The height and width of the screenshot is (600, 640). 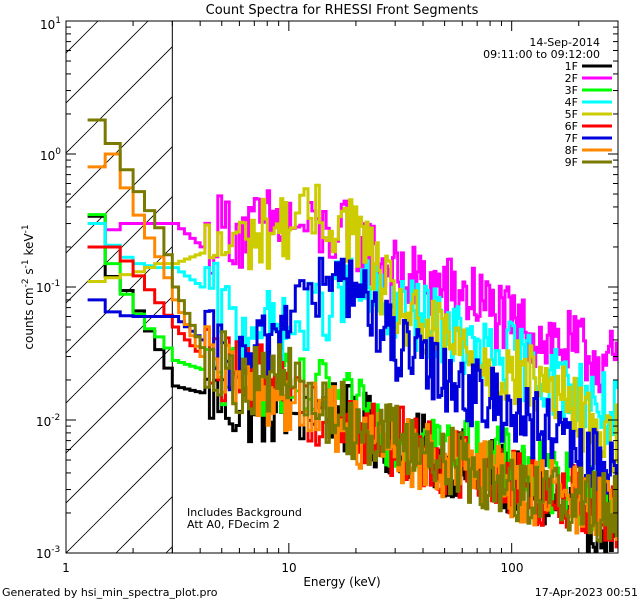 What do you see at coordinates (541, 54) in the screenshot?
I see `time-range-label: 09:11:00 to 09:12:00` at bounding box center [541, 54].